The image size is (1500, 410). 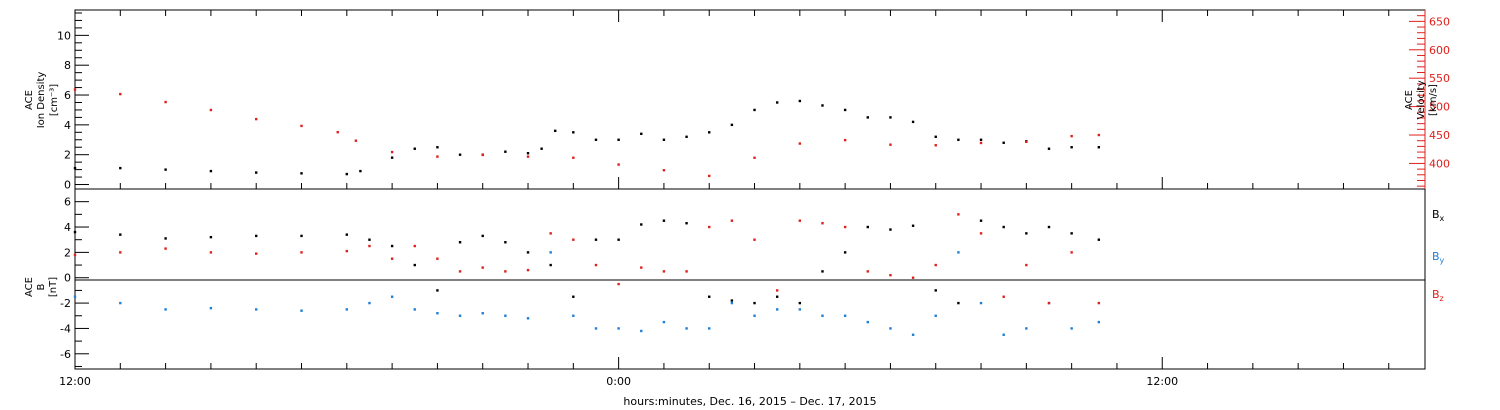 I want to click on density-axis-label: ACE Ion Density [cm⁻³], so click(x=42, y=100).